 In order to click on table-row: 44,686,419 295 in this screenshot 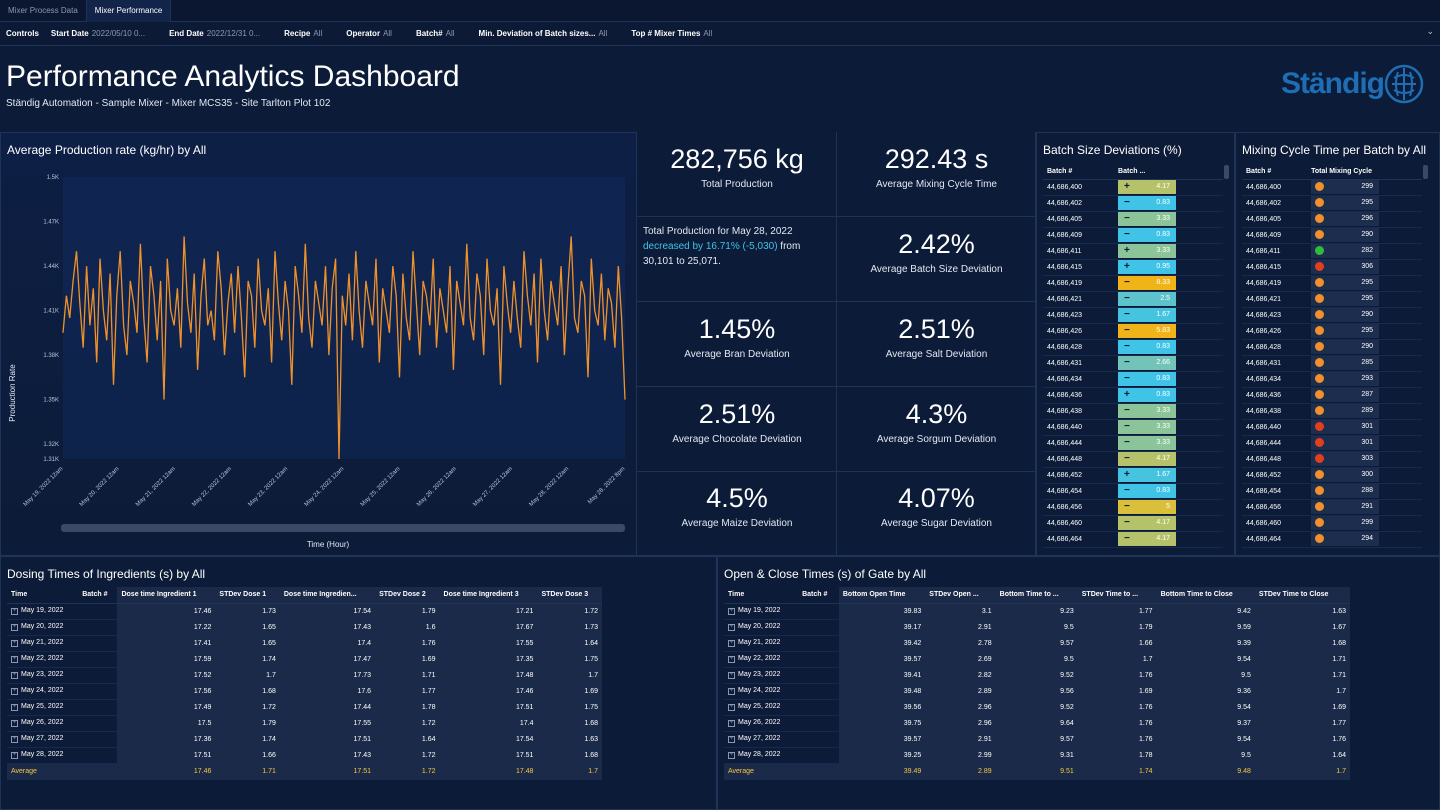, I will do `click(1332, 283)`.